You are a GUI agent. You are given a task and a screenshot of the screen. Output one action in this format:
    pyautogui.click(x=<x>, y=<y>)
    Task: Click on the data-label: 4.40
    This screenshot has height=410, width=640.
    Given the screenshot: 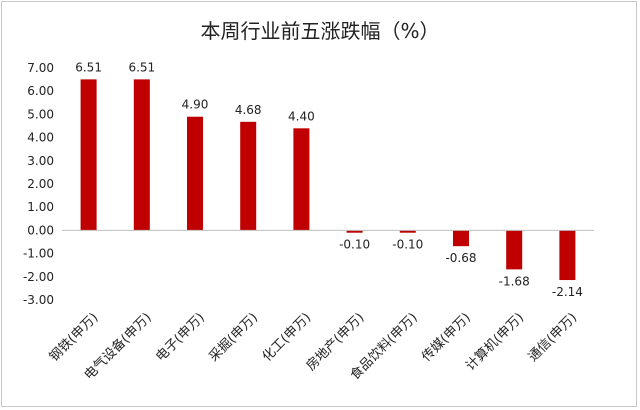 What is the action you would take?
    pyautogui.click(x=301, y=116)
    